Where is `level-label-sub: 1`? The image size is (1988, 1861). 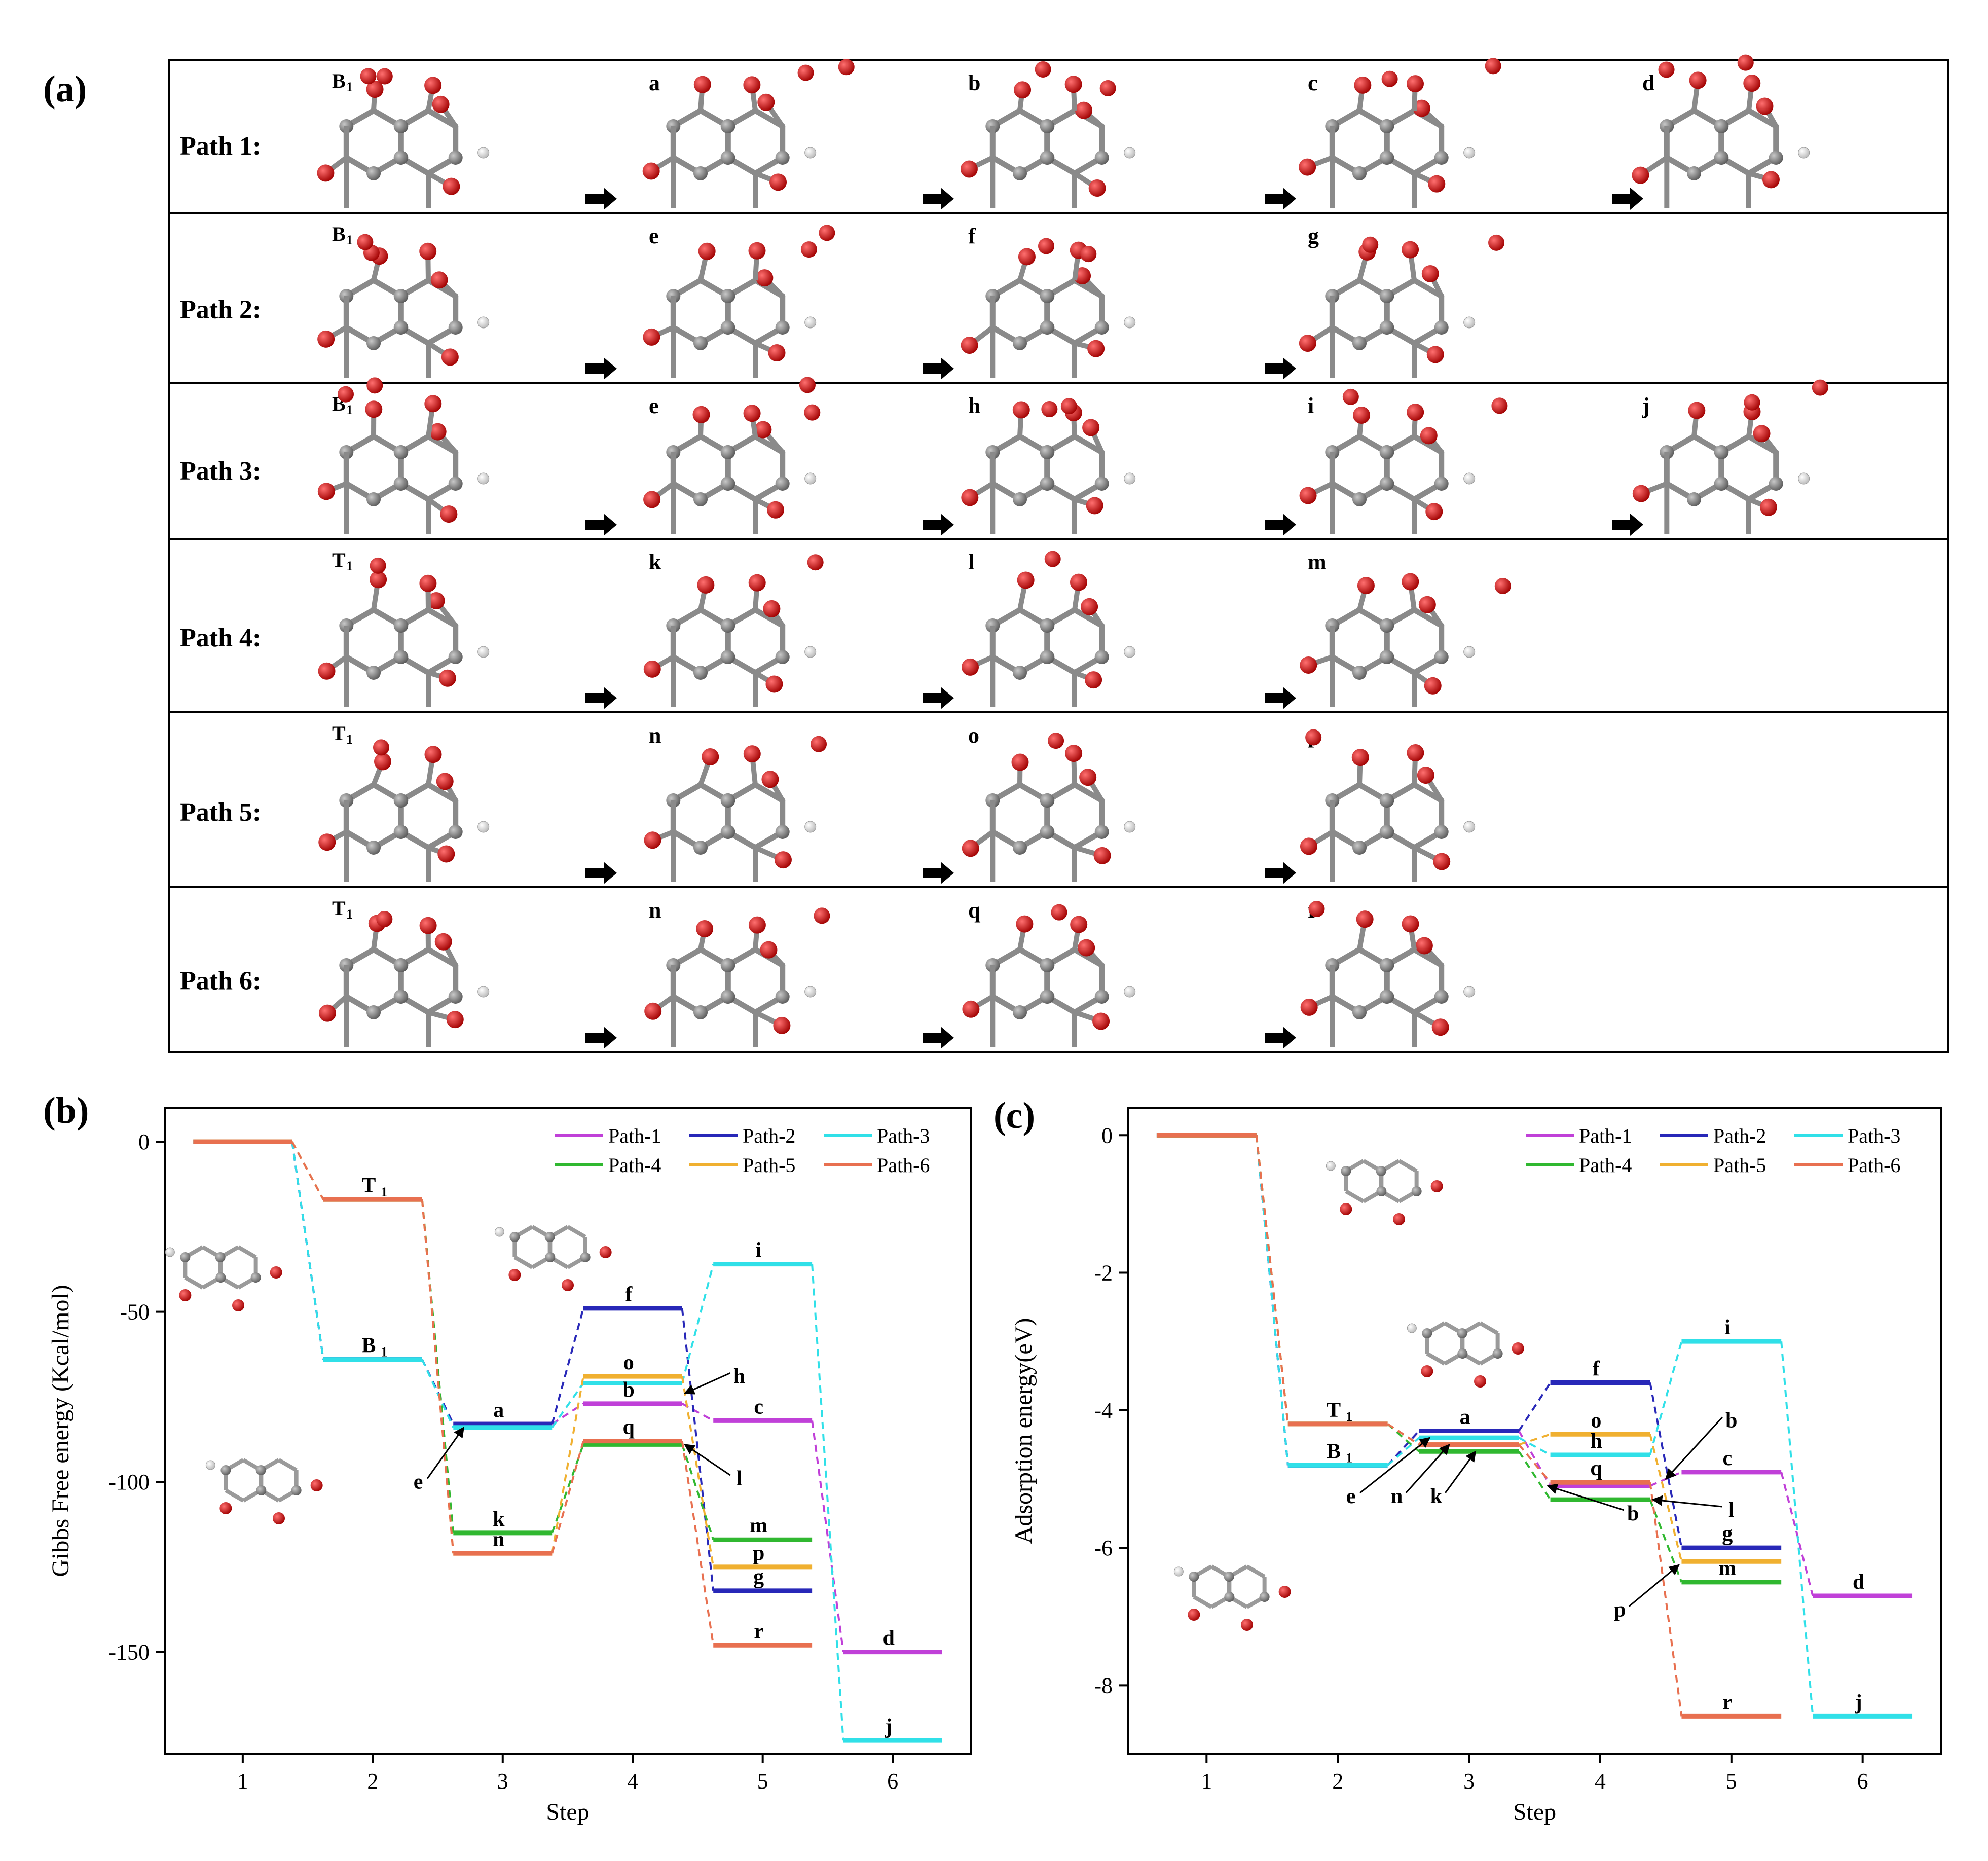
level-label-sub: 1 is located at coordinates (1349, 1458).